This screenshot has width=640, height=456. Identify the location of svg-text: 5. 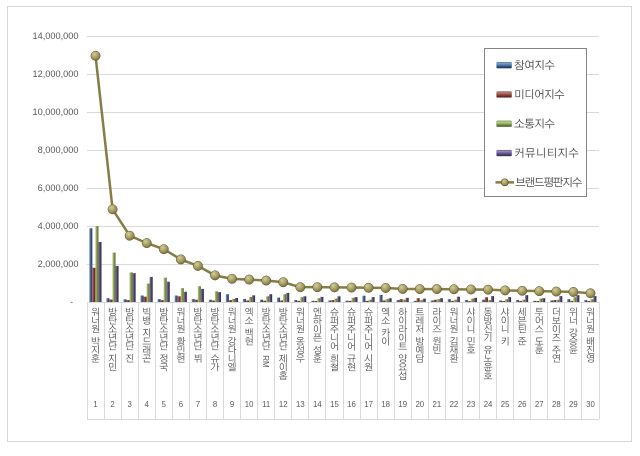
(164, 404).